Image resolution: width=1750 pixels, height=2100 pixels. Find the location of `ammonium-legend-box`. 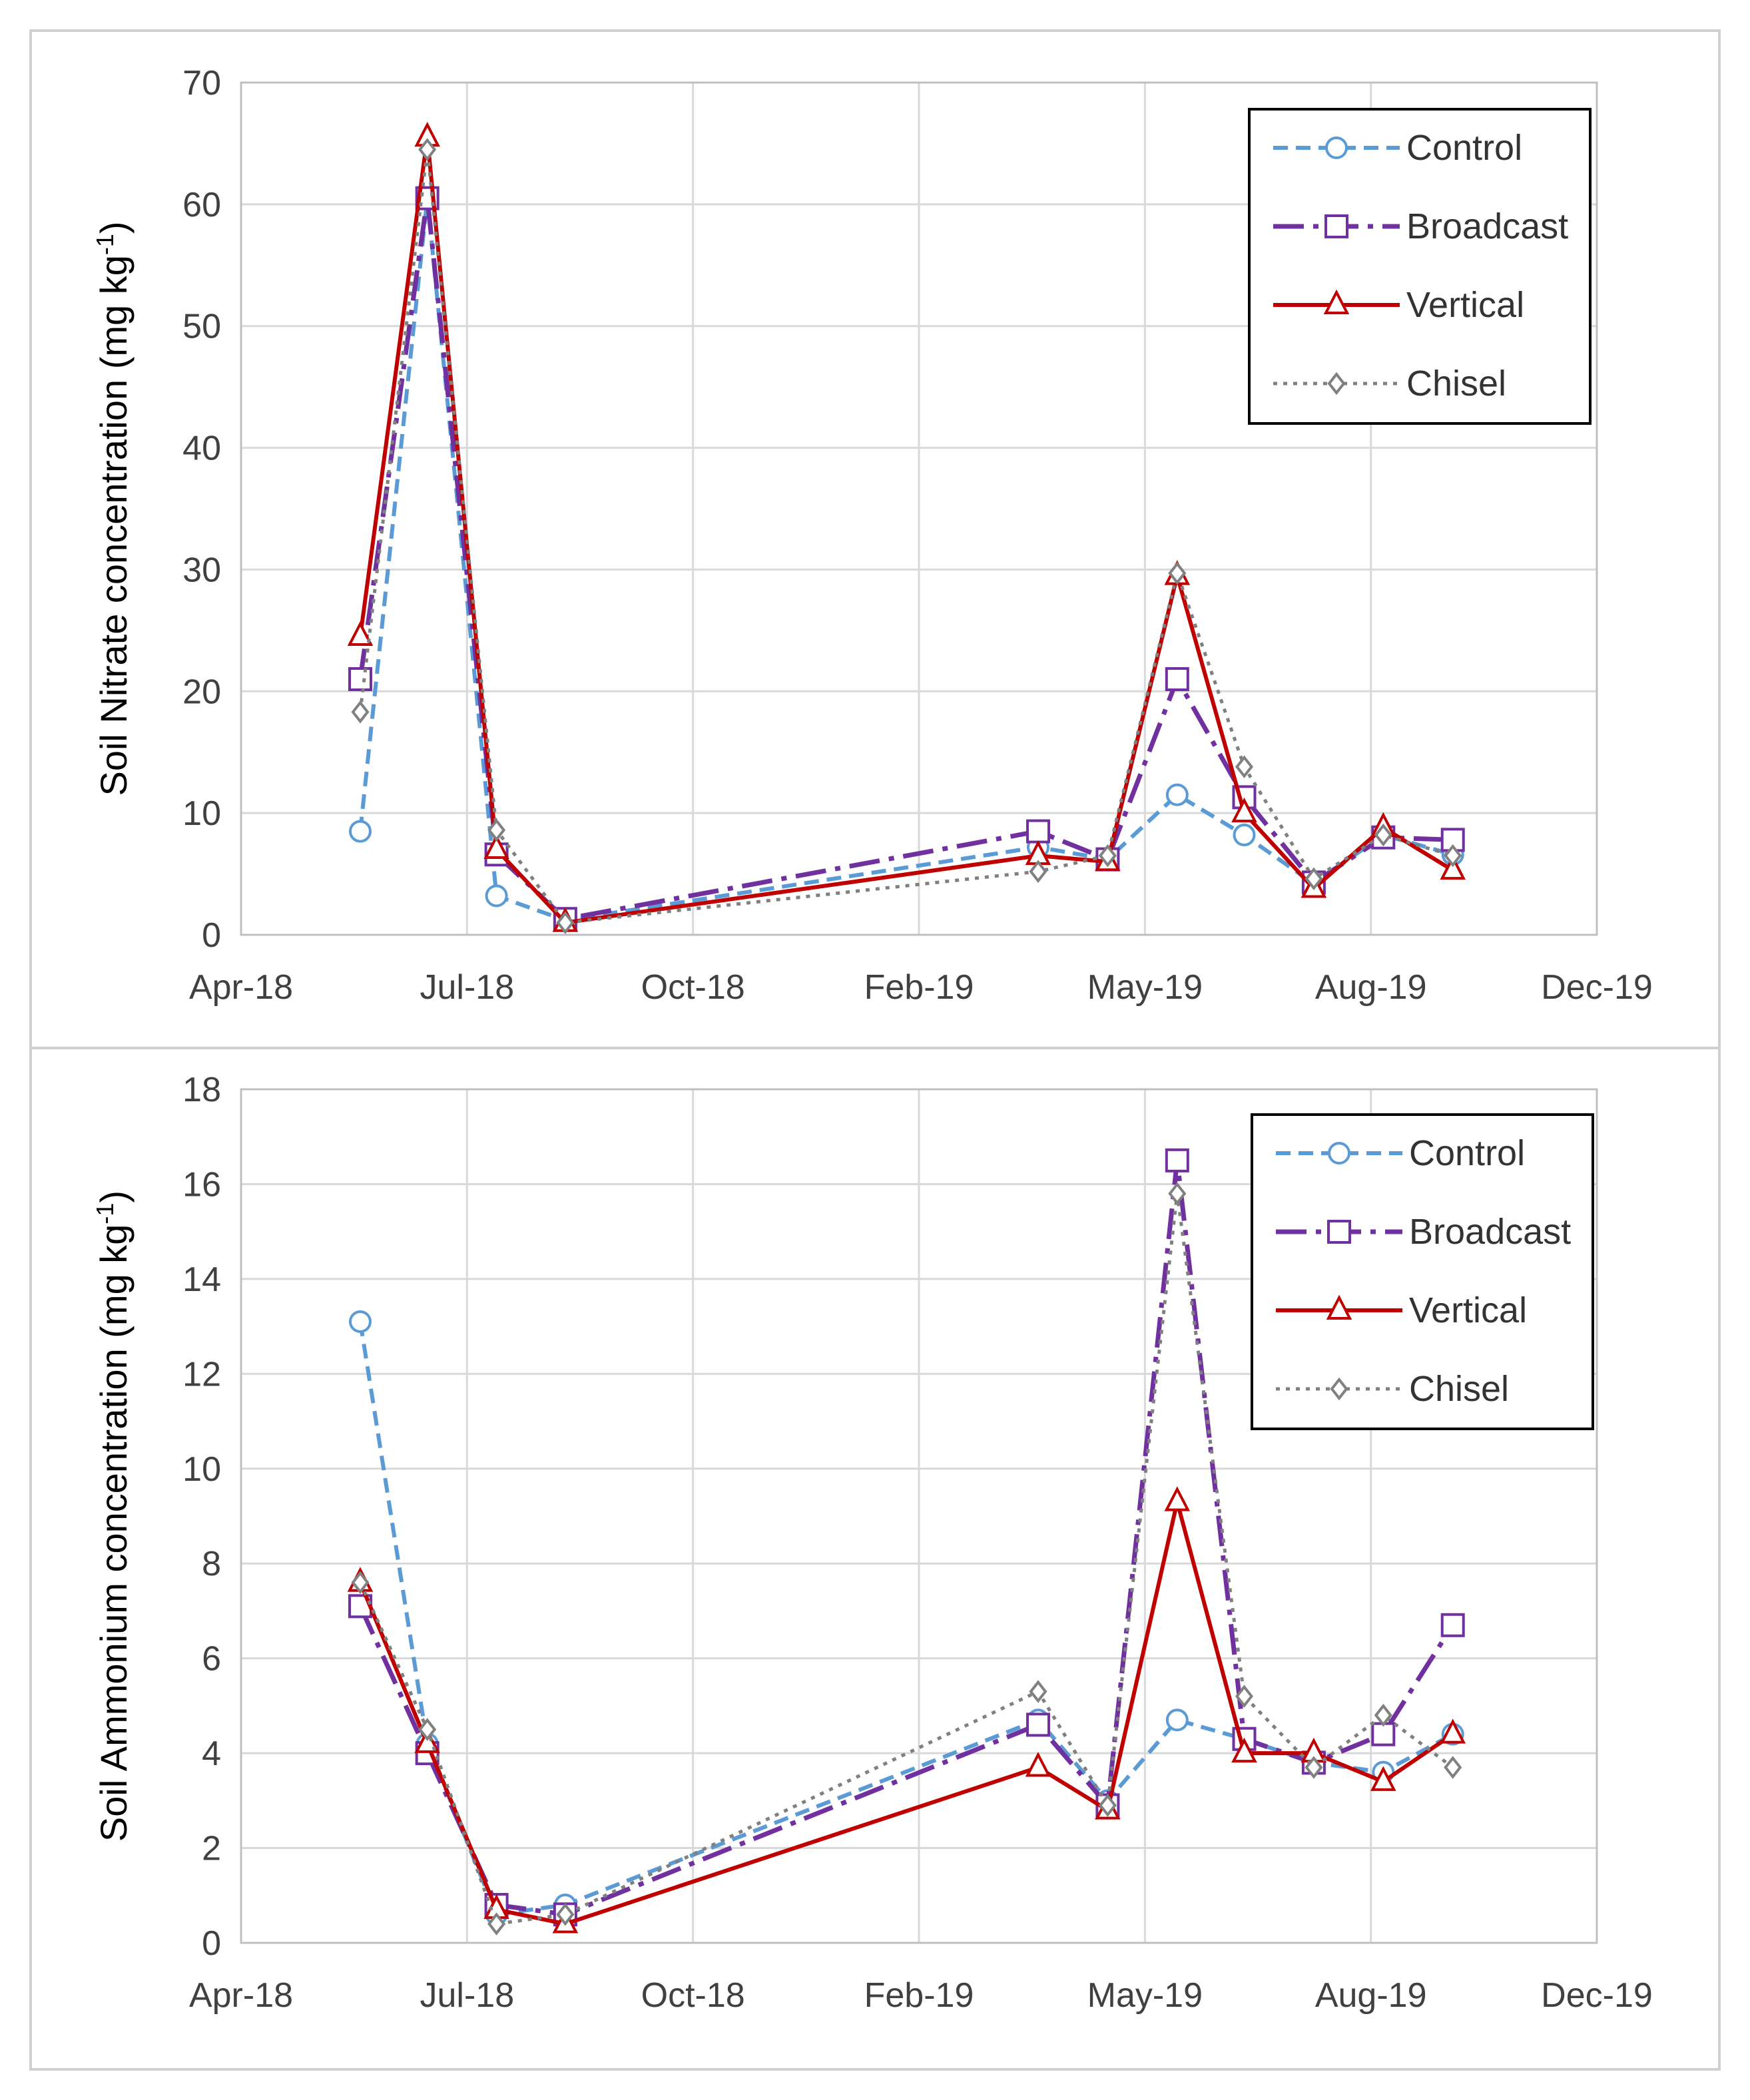

ammonium-legend-box is located at coordinates (1422, 1271).